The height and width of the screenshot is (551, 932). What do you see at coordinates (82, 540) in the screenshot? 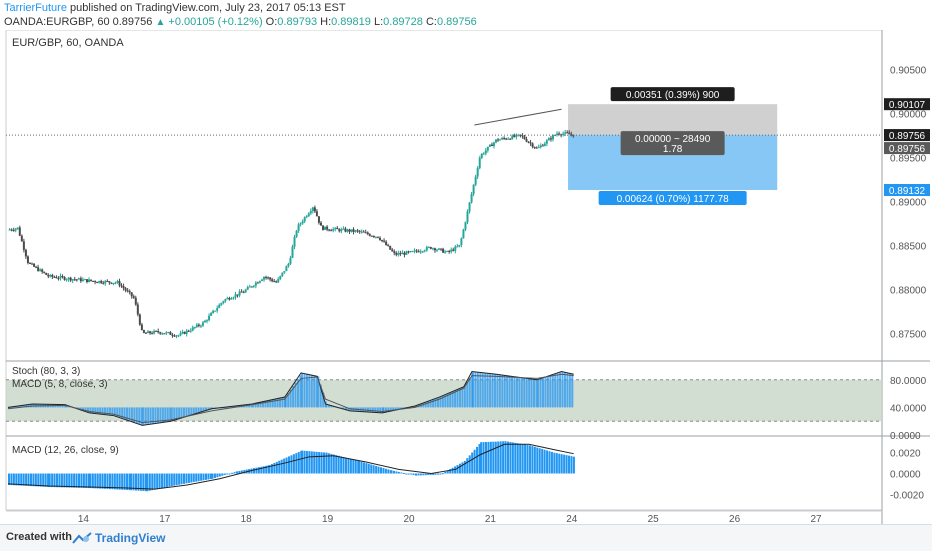
I see `tradingview-logo-icon` at bounding box center [82, 540].